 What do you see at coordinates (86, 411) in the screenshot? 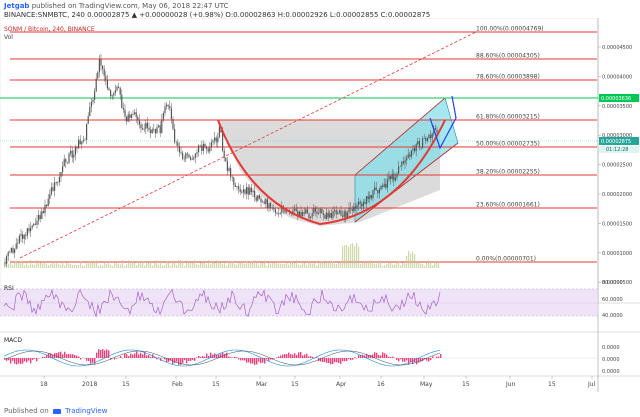
I see `footer-brand: TradingView` at bounding box center [86, 411].